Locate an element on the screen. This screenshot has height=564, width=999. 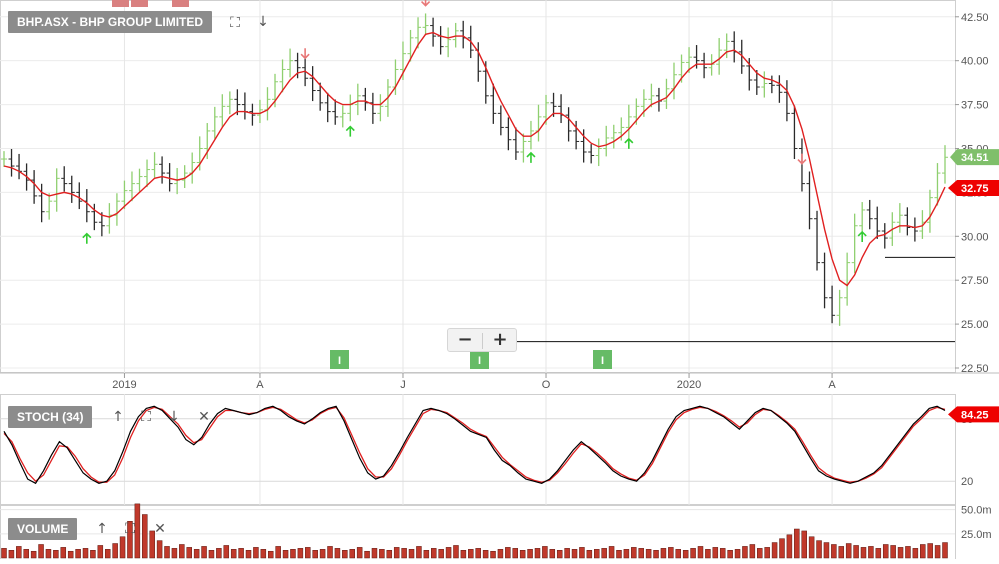
volume-title-badge: VOLUME is located at coordinates (43, 529).